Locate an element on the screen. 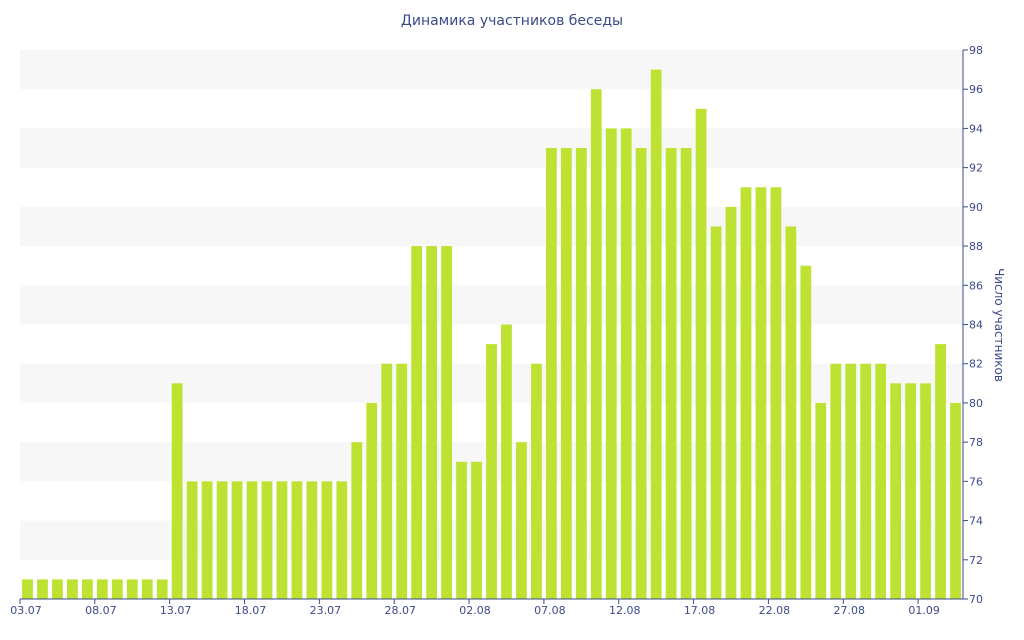 This screenshot has height=640, width=1024. x-tick-label: 18.07 is located at coordinates (251, 610).